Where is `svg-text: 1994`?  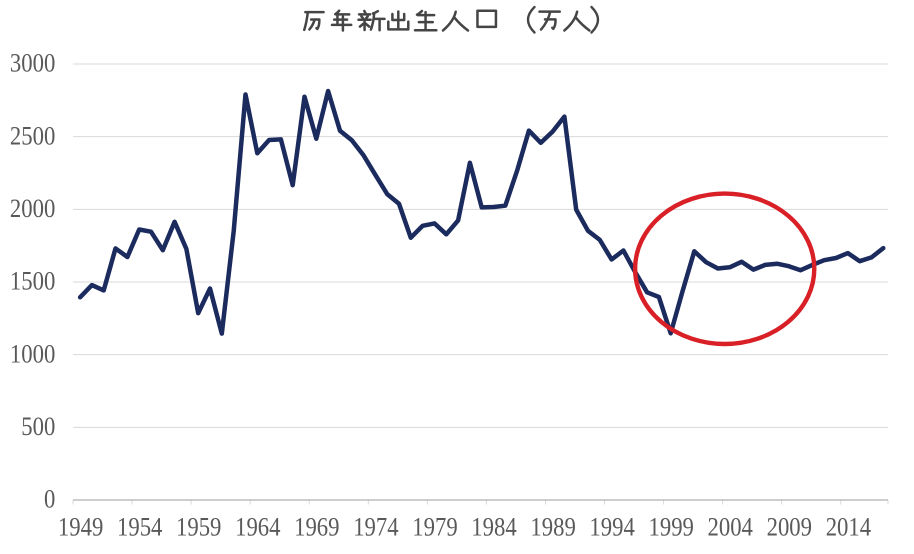
svg-text: 1994 is located at coordinates (611, 527).